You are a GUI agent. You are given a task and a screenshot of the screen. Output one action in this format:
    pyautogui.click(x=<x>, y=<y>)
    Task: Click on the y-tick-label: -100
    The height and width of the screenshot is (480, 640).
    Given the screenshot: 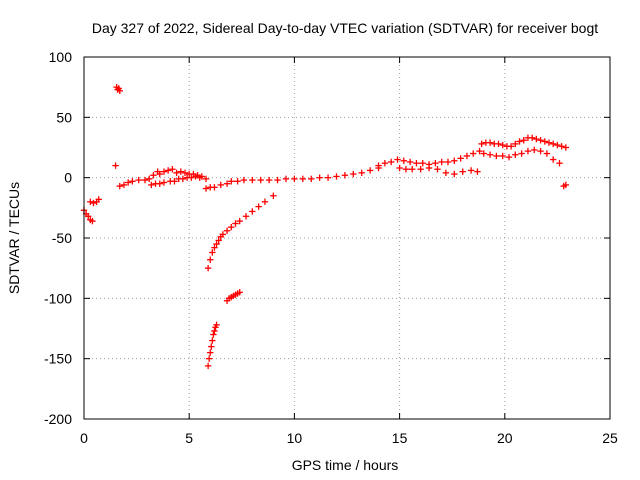 What is the action you would take?
    pyautogui.click(x=58, y=298)
    